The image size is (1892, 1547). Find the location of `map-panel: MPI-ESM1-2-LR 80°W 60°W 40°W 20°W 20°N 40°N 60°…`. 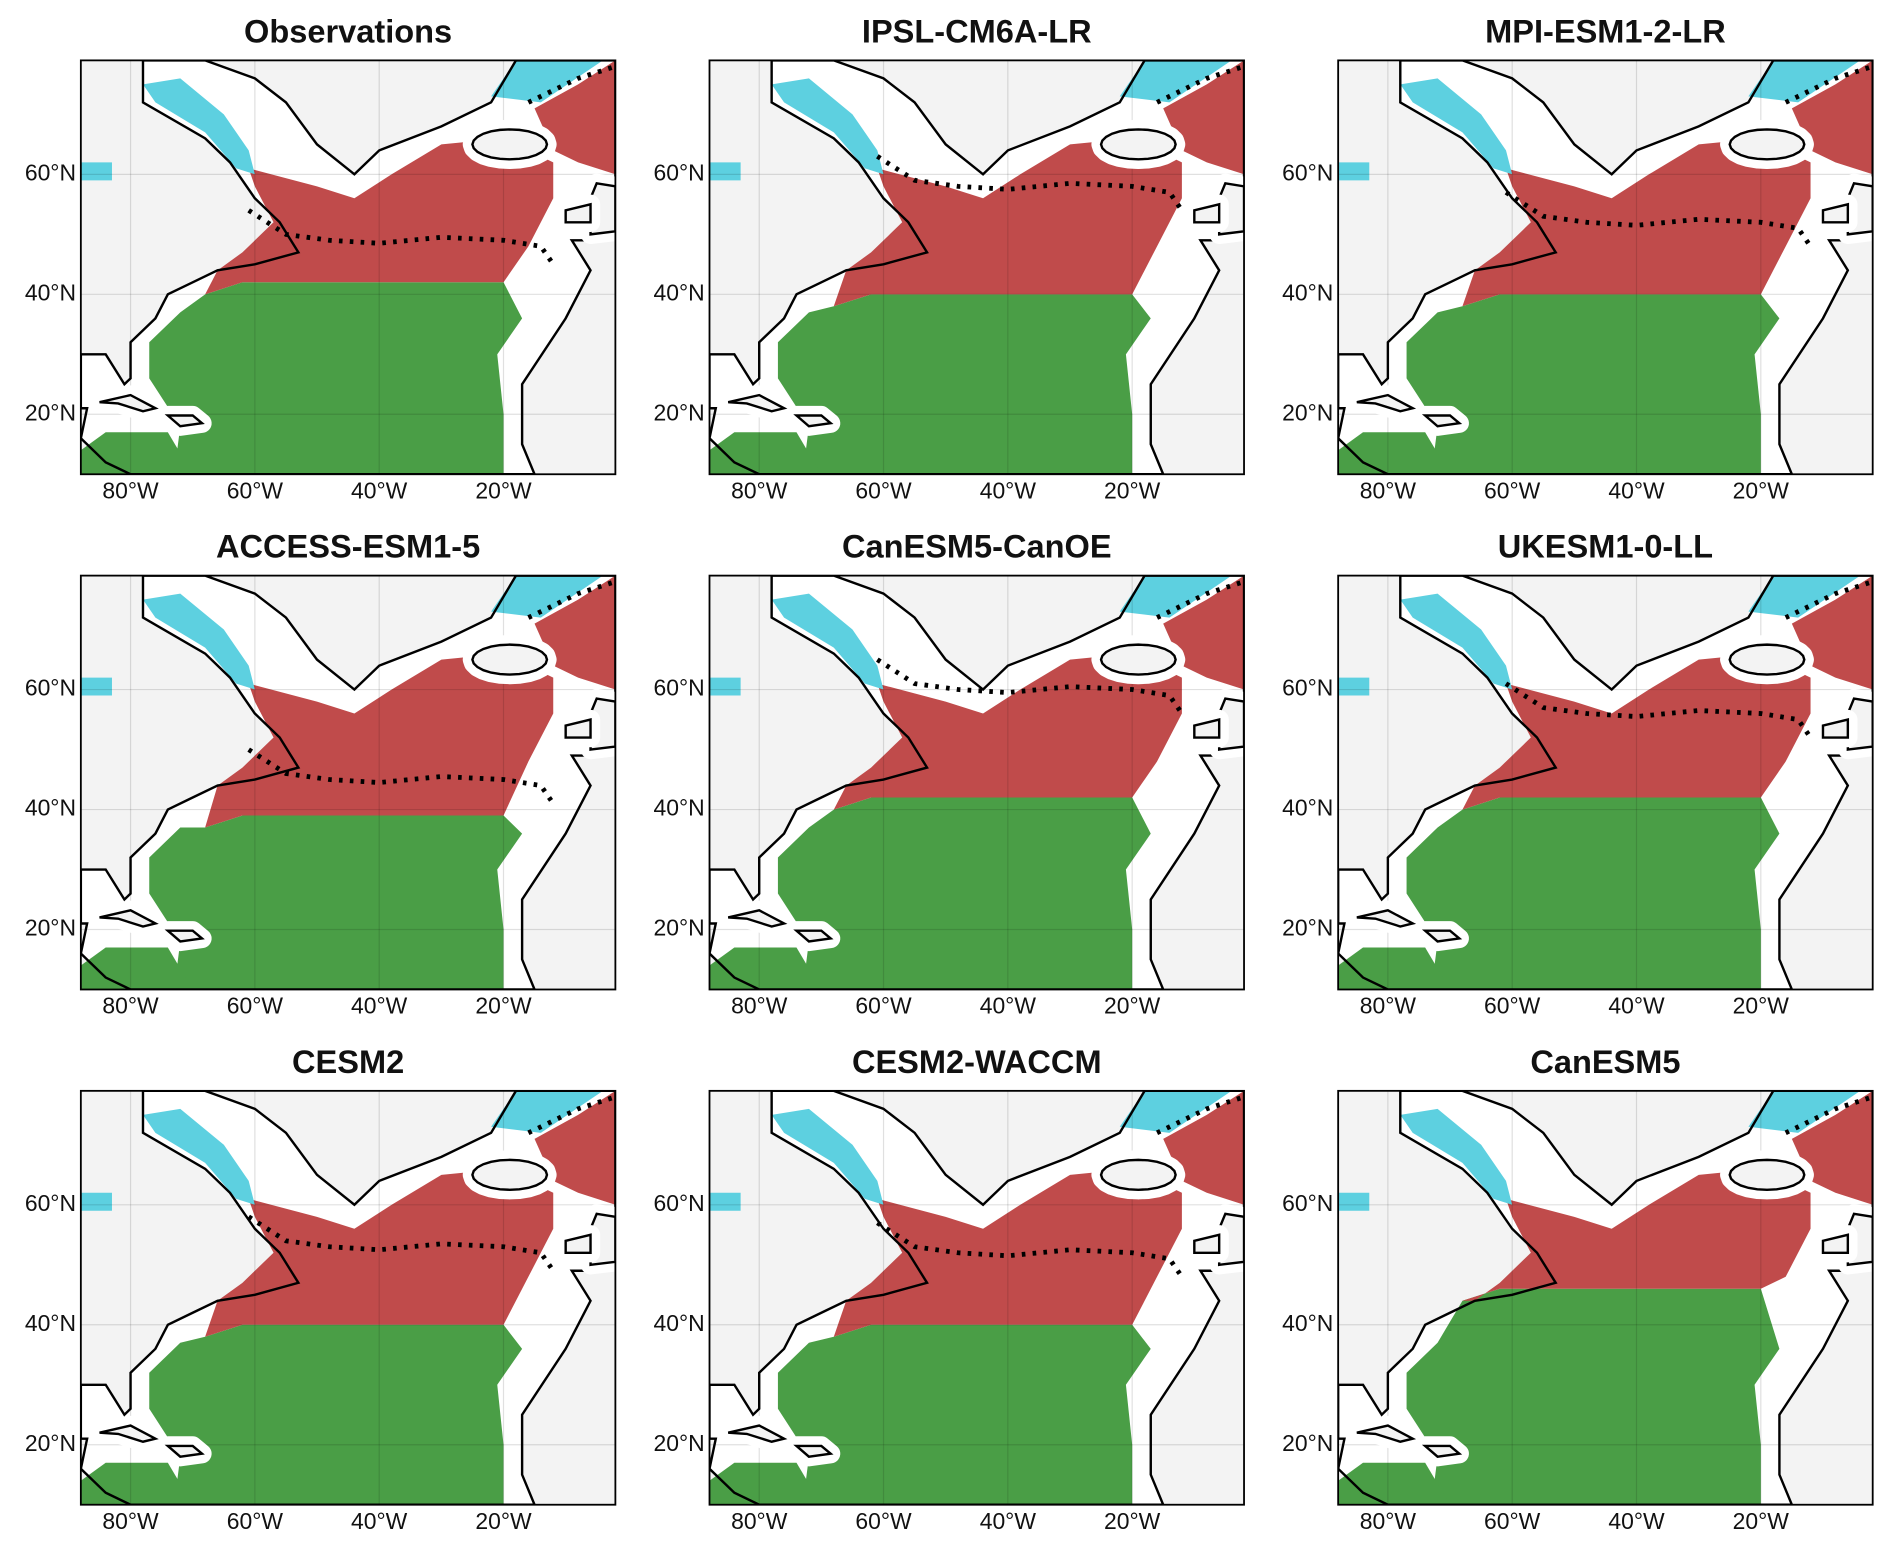

map-panel: MPI-ESM1-2-LR 80°W 60°W 40°W 20°W 20°N 40°N 60°… is located at coordinates (1578, 258).